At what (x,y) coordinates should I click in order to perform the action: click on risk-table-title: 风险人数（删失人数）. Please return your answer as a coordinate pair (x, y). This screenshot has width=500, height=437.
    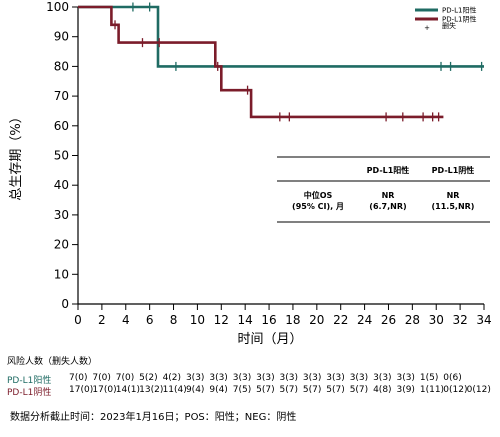
    Looking at the image, I should click on (52, 362).